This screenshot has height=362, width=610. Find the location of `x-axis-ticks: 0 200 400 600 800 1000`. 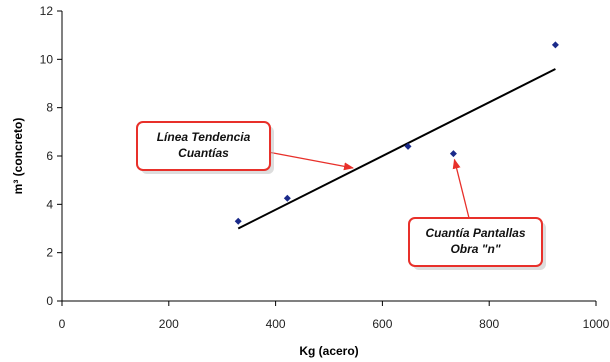

x-axis-ticks: 0 200 400 600 800 1000 is located at coordinates (334, 316).